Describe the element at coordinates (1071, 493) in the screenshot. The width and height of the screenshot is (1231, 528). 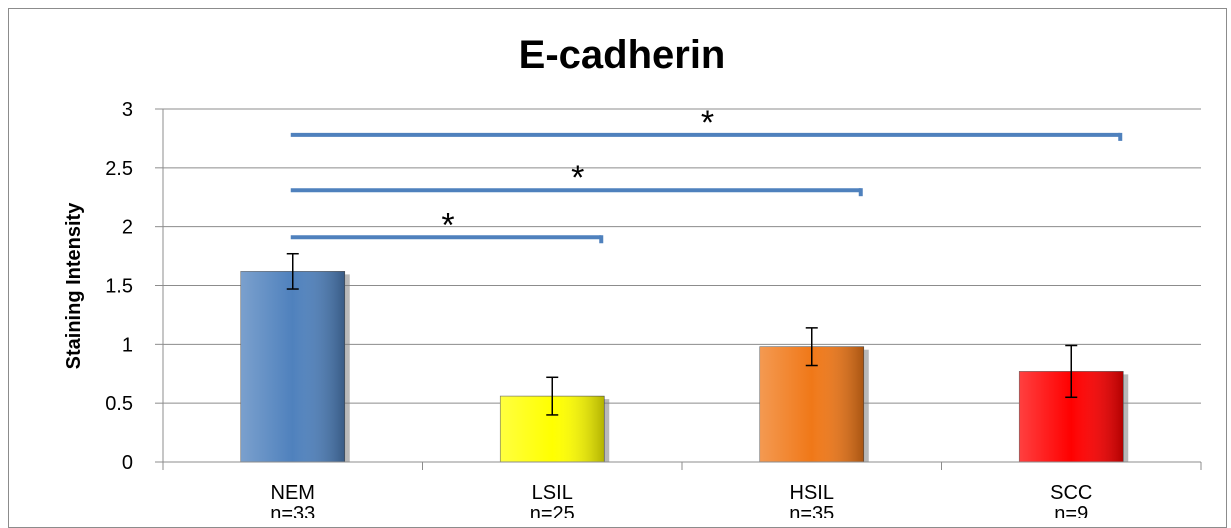
I see `x-category-label: SCC` at that location.